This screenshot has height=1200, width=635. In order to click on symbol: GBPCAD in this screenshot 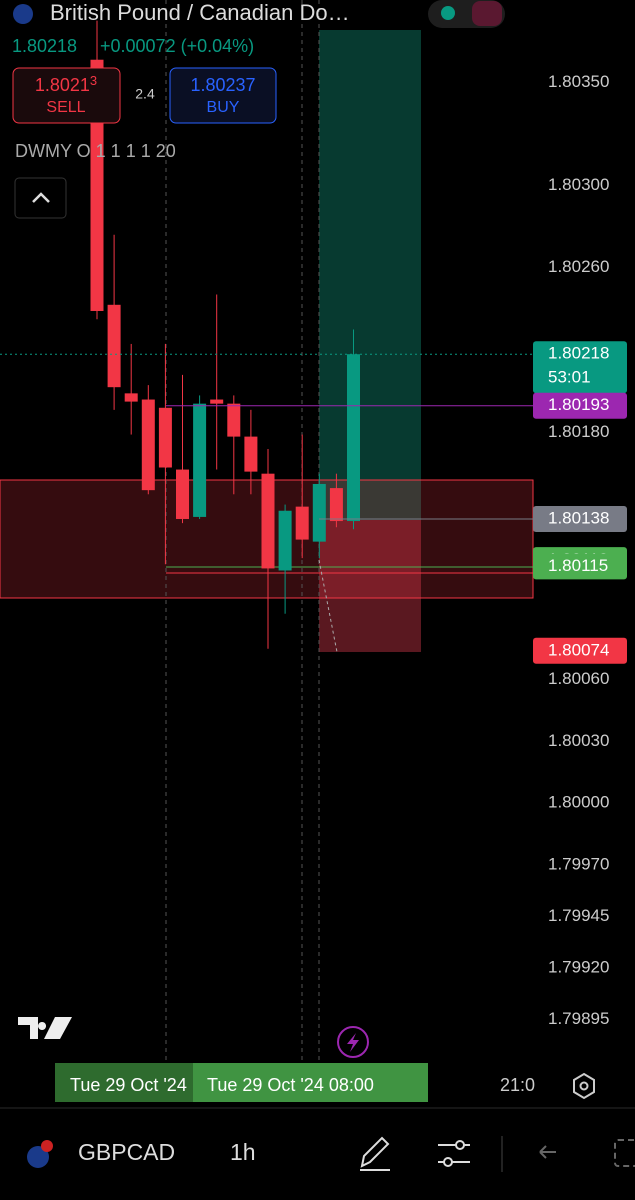, I will do `click(126, 1152)`.